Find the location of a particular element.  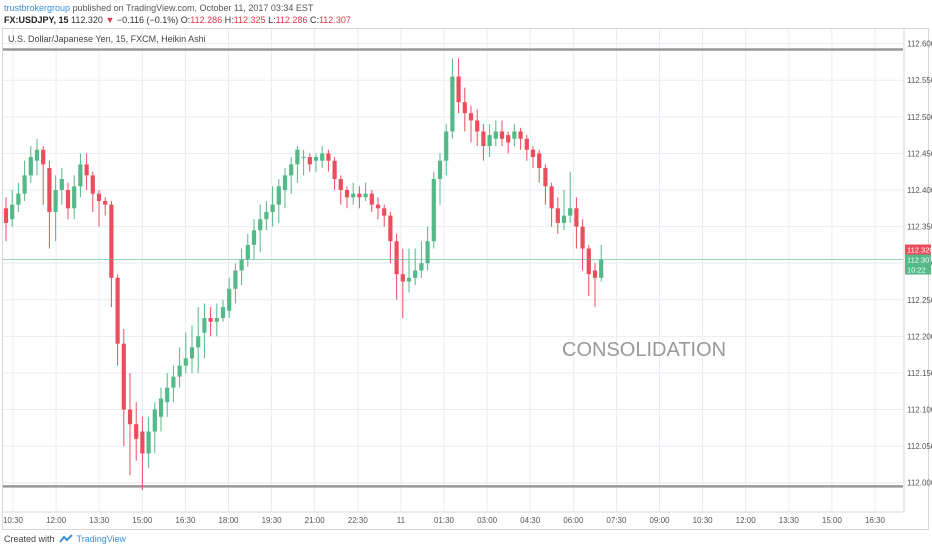

last-price: 112.320 is located at coordinates (87, 20).